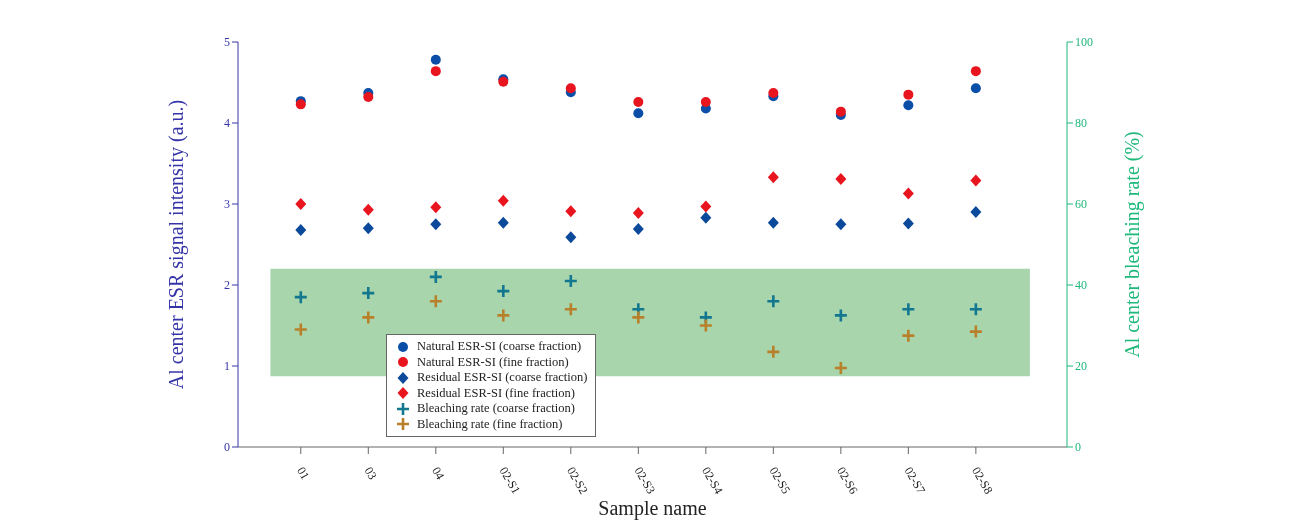 The width and height of the screenshot is (1290, 529). What do you see at coordinates (652, 508) in the screenshot?
I see `x-axis-title: Sample name` at bounding box center [652, 508].